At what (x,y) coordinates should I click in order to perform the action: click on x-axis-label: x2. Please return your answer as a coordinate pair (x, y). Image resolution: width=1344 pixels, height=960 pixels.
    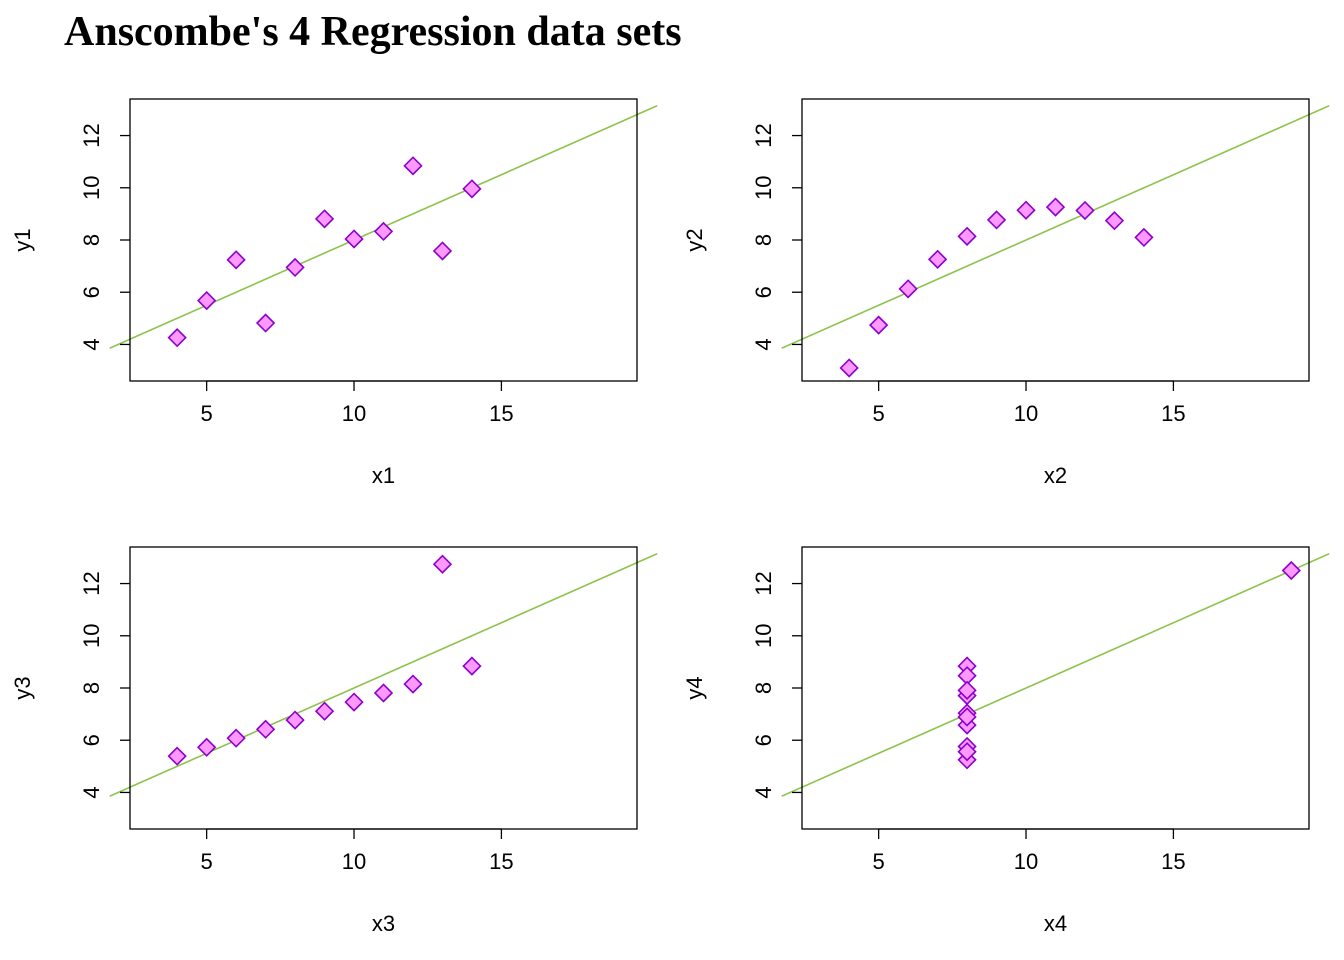
    Looking at the image, I should click on (1055, 475).